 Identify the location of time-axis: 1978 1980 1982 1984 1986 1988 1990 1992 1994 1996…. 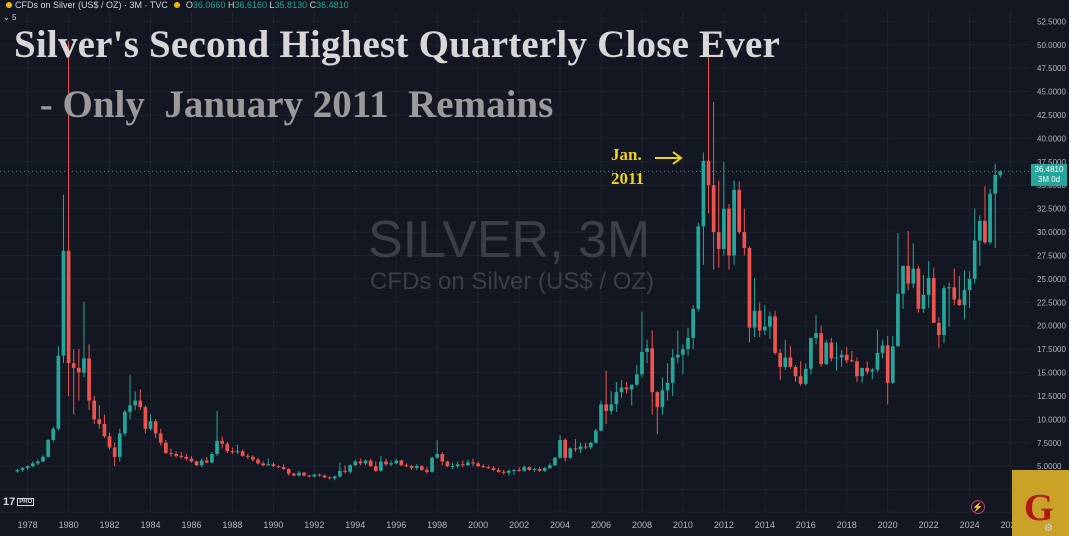
(519, 525).